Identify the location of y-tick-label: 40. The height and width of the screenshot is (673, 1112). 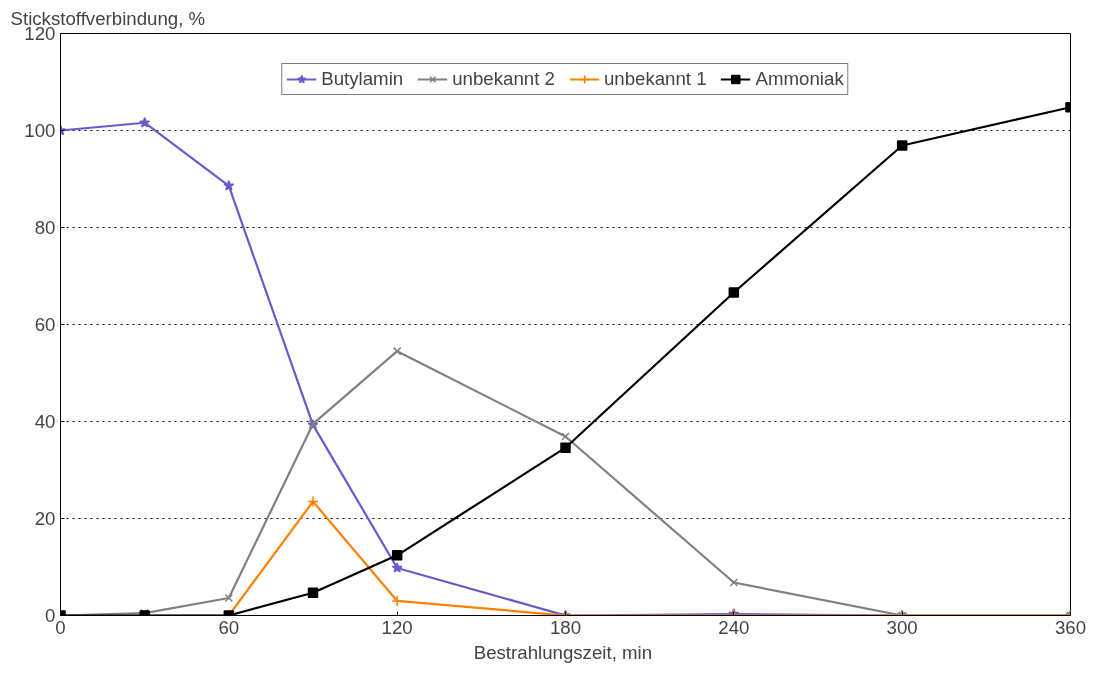
(45, 421).